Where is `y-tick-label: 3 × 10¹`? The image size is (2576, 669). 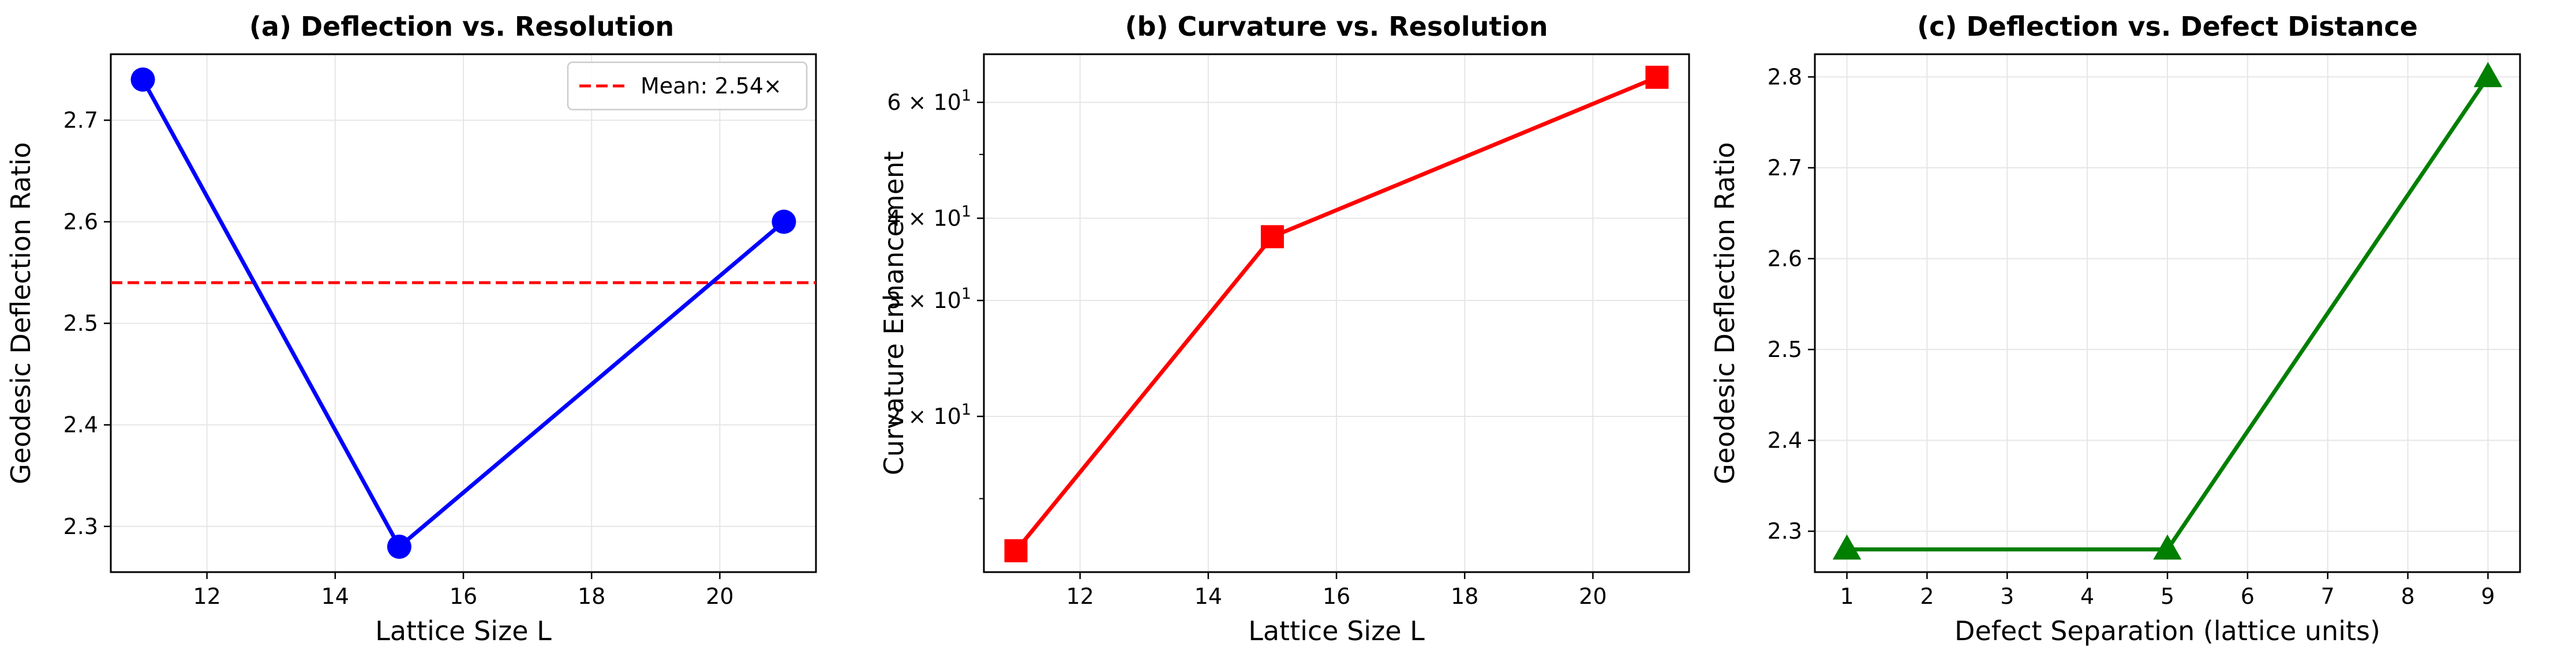
y-tick-label: 3 × 10¹ is located at coordinates (929, 299).